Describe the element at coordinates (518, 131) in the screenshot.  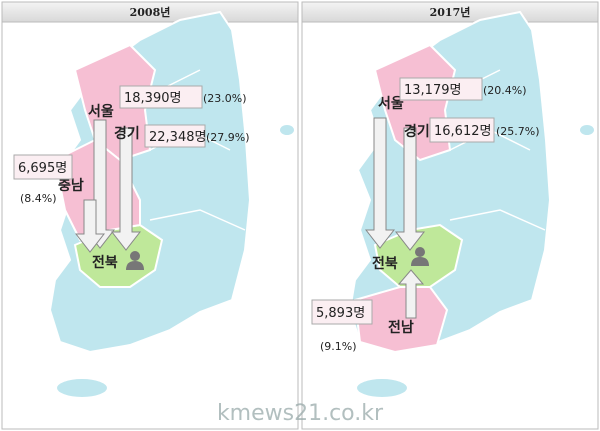
I see `share: (25.7%)` at that location.